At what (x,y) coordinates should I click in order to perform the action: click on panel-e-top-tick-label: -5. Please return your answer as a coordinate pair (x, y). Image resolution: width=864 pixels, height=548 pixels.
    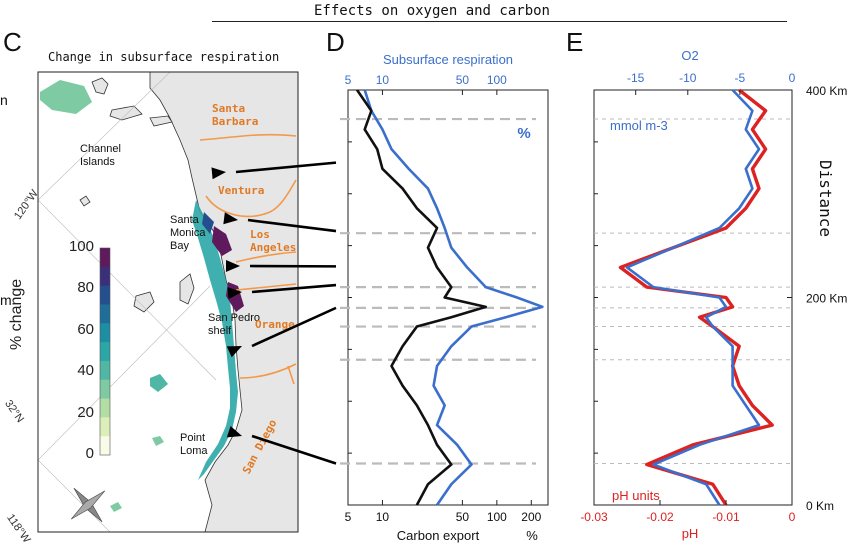
    Looking at the image, I should click on (740, 78).